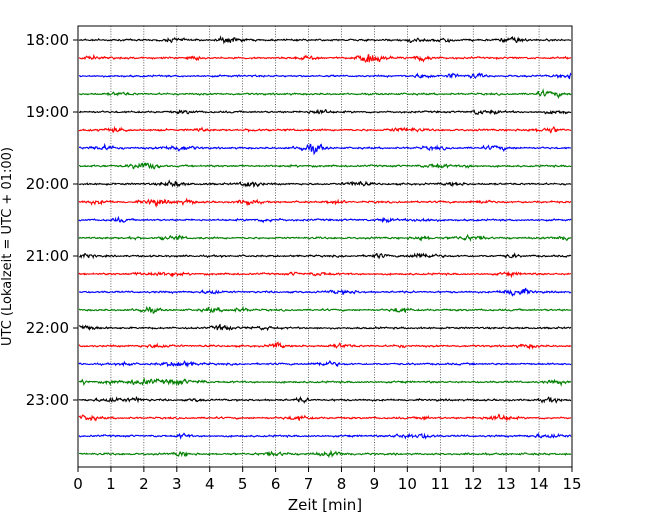 Image resolution: width=650 pixels, height=520 pixels. Describe the element at coordinates (571, 484) in the screenshot. I see `x-tick-label-15: 15` at that location.